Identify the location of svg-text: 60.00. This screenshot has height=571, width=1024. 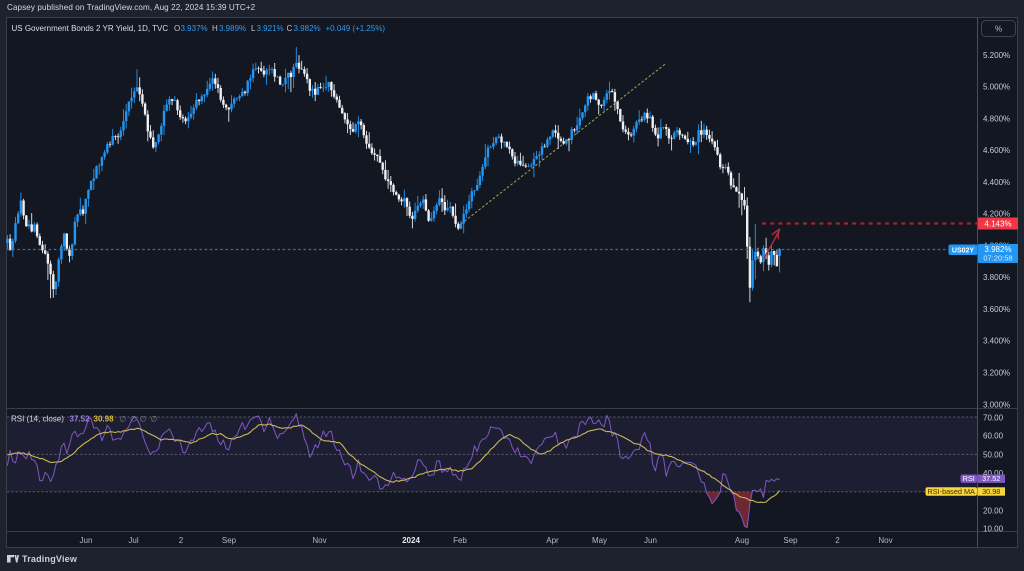
(993, 436).